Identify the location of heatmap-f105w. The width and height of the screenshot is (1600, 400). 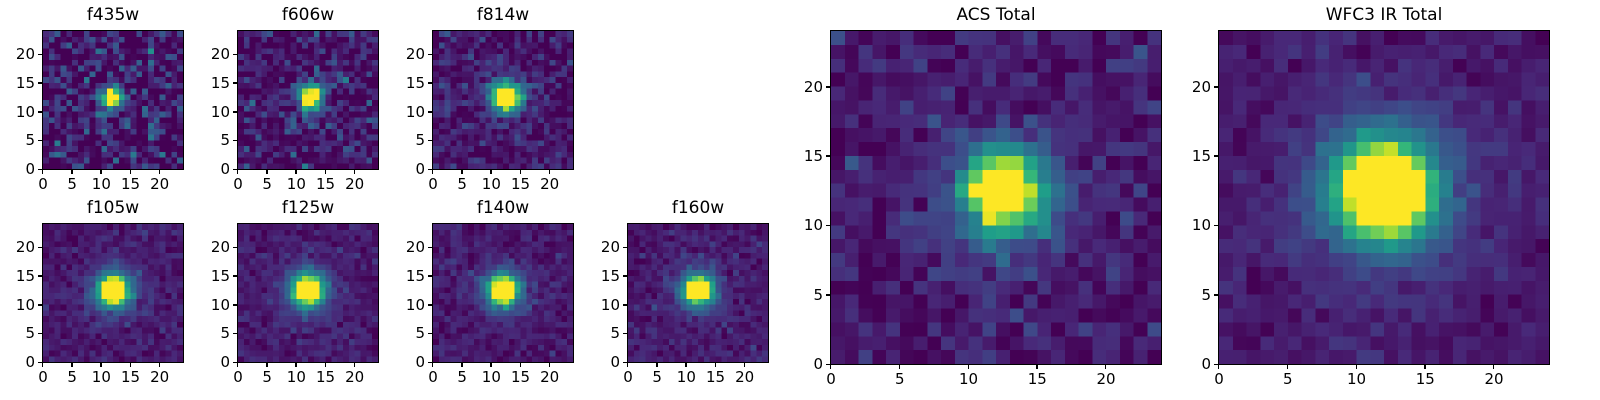
(113, 293).